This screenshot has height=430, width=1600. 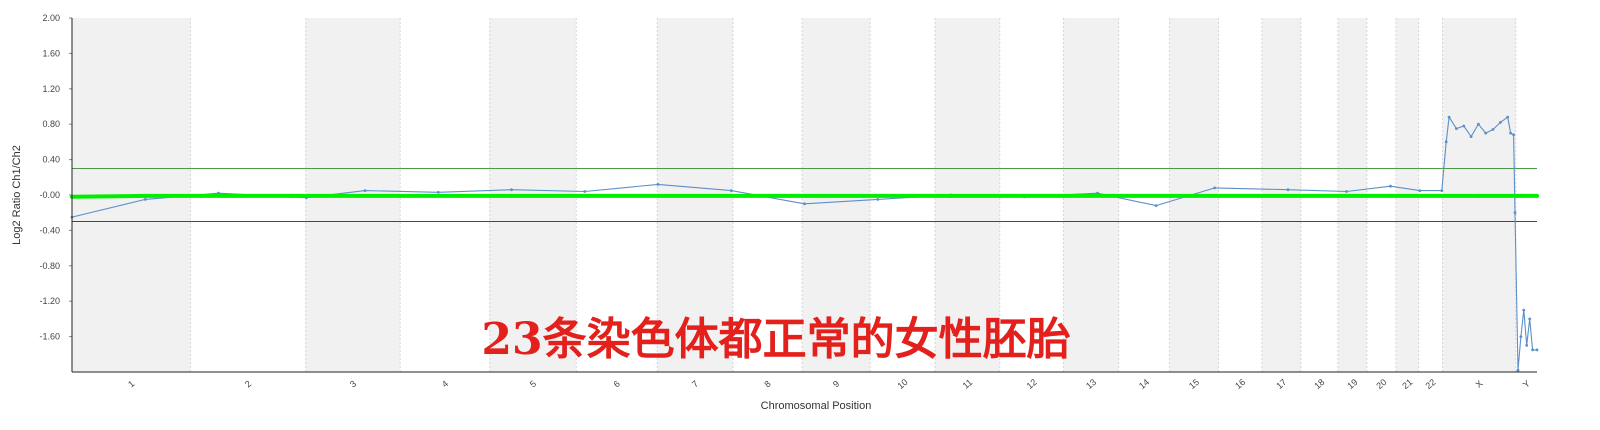 I want to click on y-tick-label: 0.80, so click(x=51, y=124).